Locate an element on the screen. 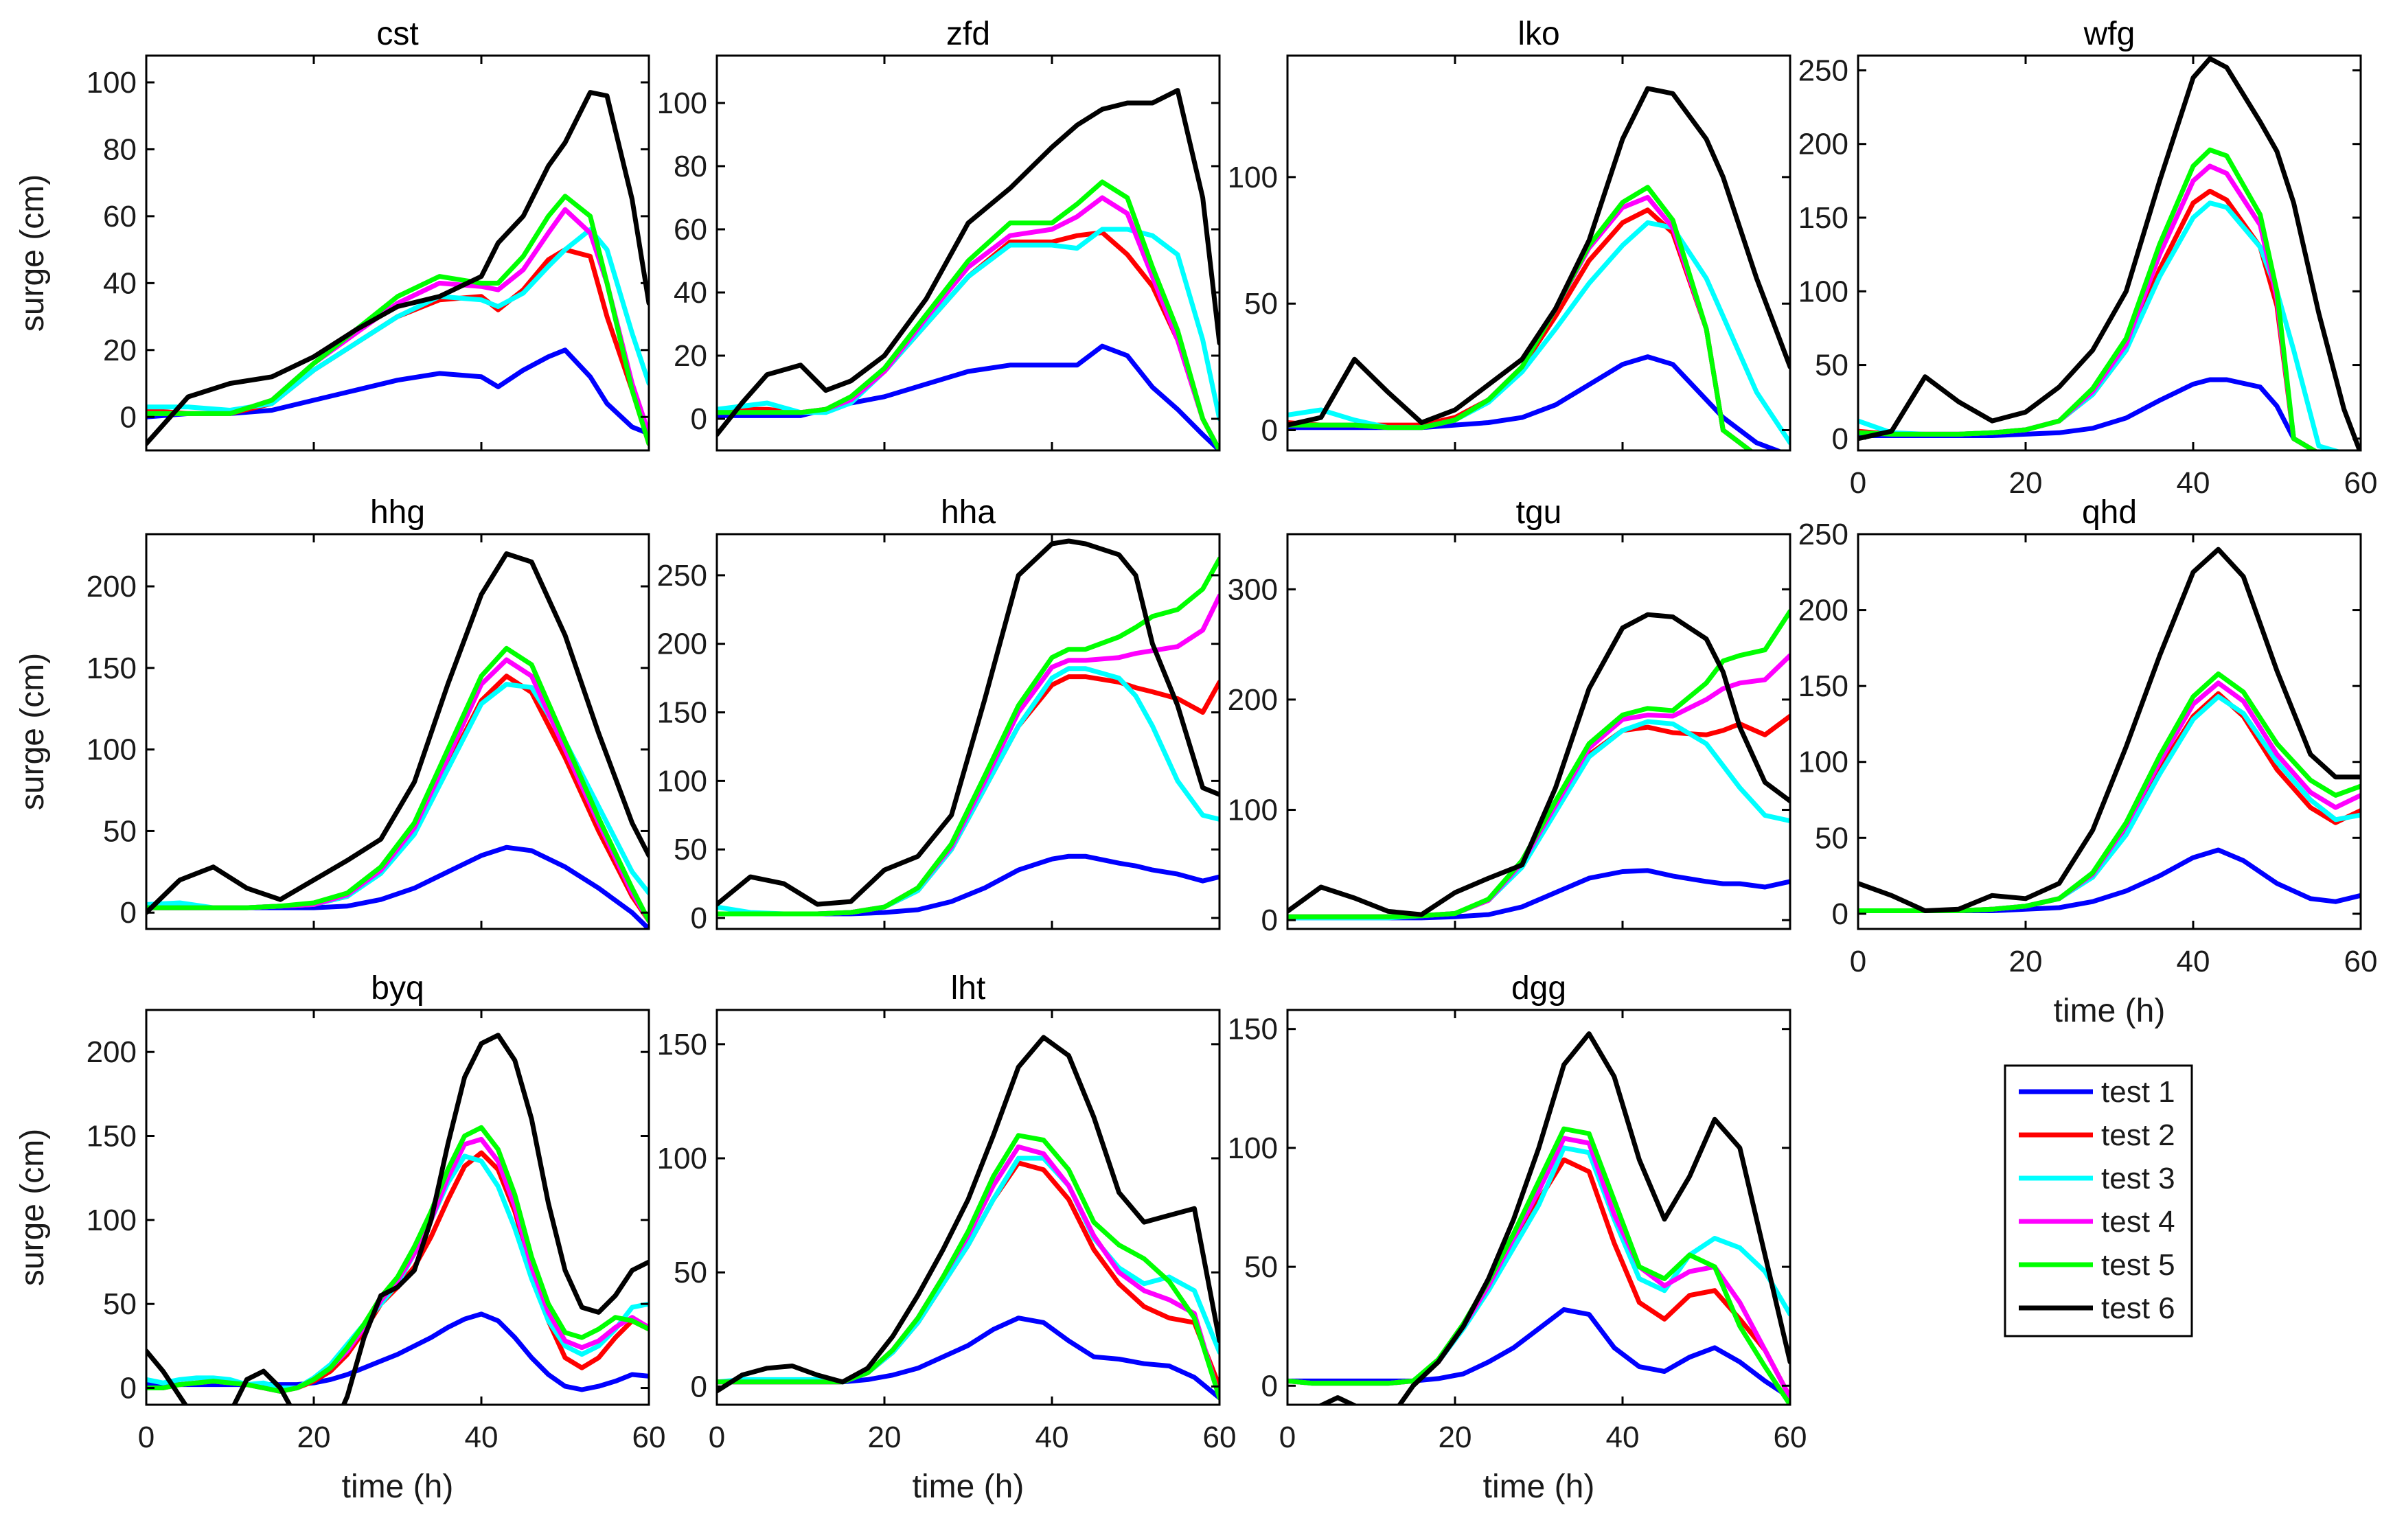 Image resolution: width=2382 pixels, height=1540 pixels. panel-title: byq is located at coordinates (397, 988).